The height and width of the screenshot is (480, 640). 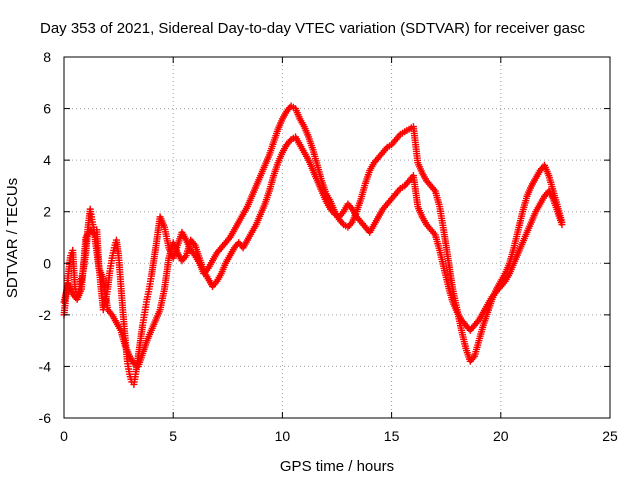 What do you see at coordinates (45, 366) in the screenshot?
I see `y-tick-label: -4` at bounding box center [45, 366].